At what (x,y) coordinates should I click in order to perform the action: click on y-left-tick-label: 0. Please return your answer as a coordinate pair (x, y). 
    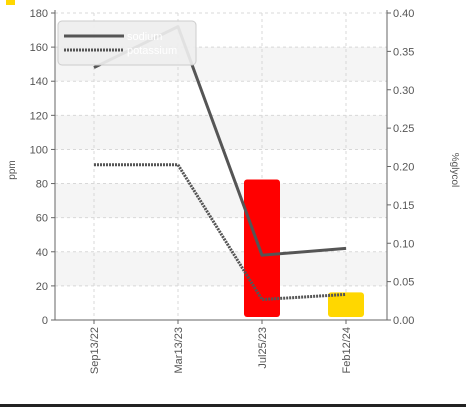
    Looking at the image, I should click on (45, 321).